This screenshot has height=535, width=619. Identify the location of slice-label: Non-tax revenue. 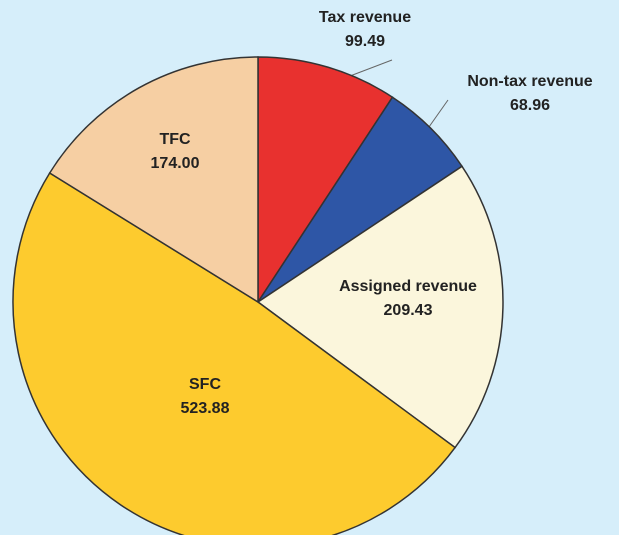
(529, 81).